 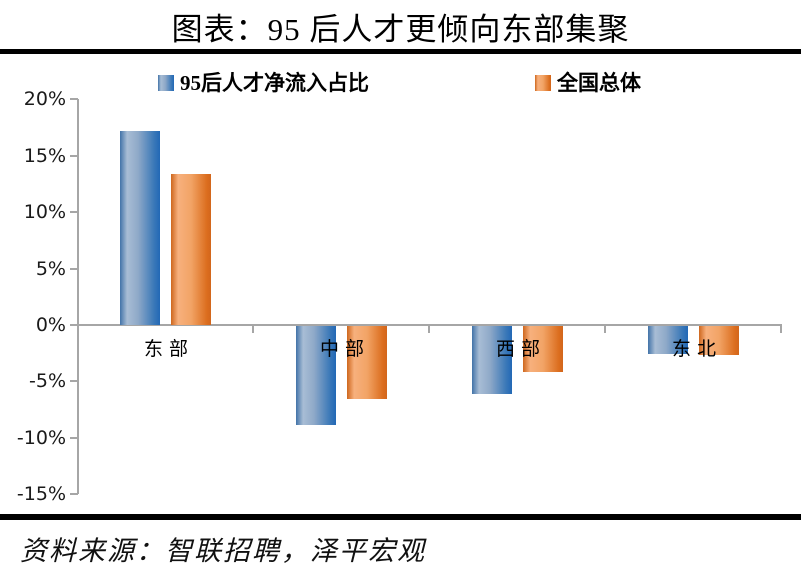 What do you see at coordinates (50, 268) in the screenshot?
I see `ytick-label: 5%` at bounding box center [50, 268].